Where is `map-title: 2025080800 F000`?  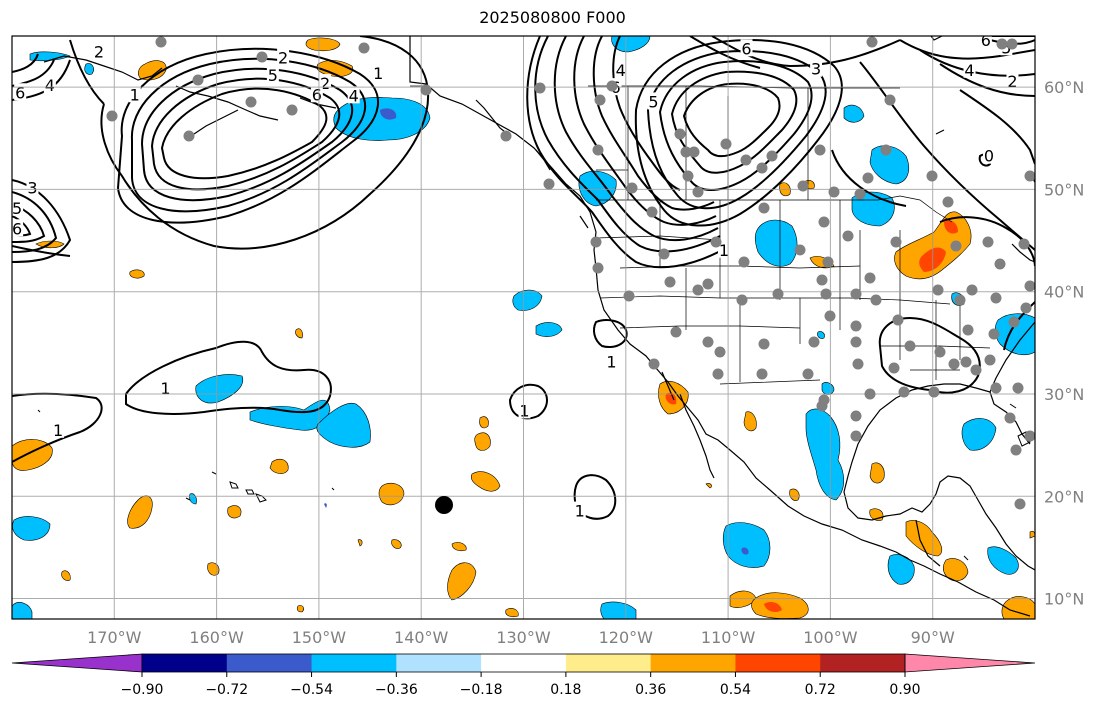
map-title: 2025080800 F000 is located at coordinates (552, 17).